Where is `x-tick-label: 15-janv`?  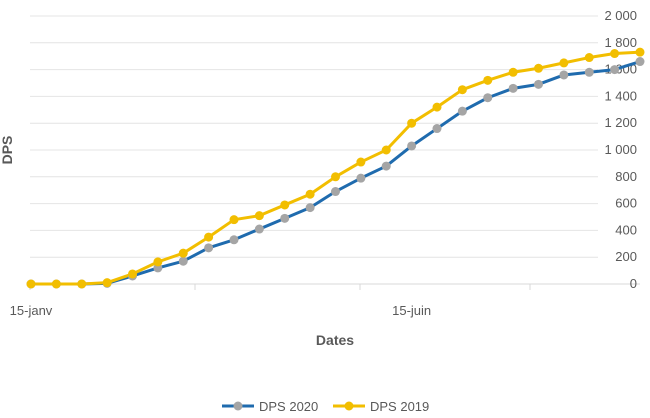 x-tick-label: 15-janv is located at coordinates (31, 310).